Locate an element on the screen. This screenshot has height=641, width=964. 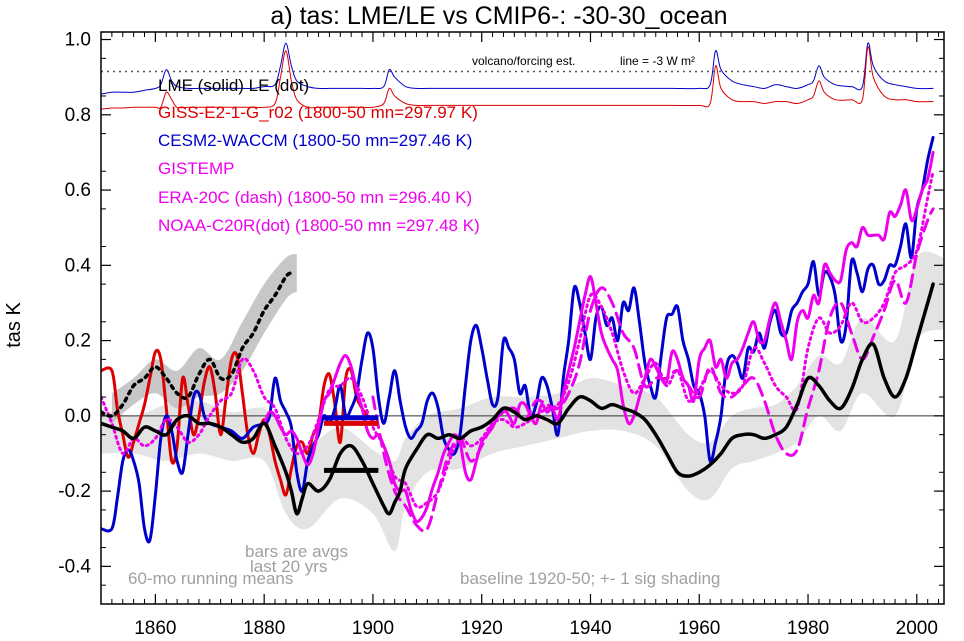
chart-title: a) tas: LME/LE vs CMIP6-: -30-30_ocean is located at coordinates (498, 16).